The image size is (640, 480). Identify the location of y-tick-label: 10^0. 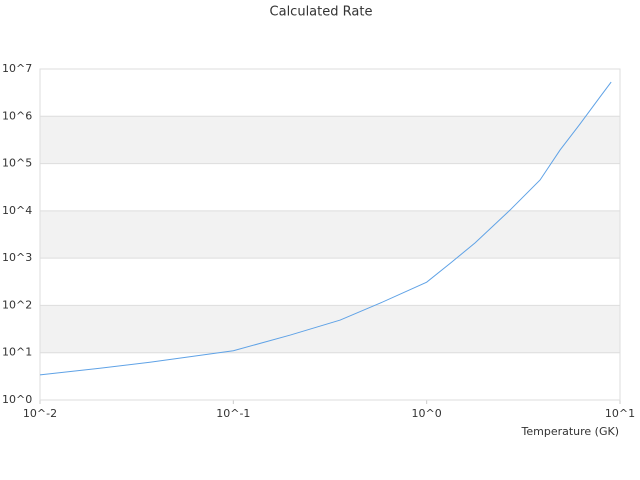
(17, 399).